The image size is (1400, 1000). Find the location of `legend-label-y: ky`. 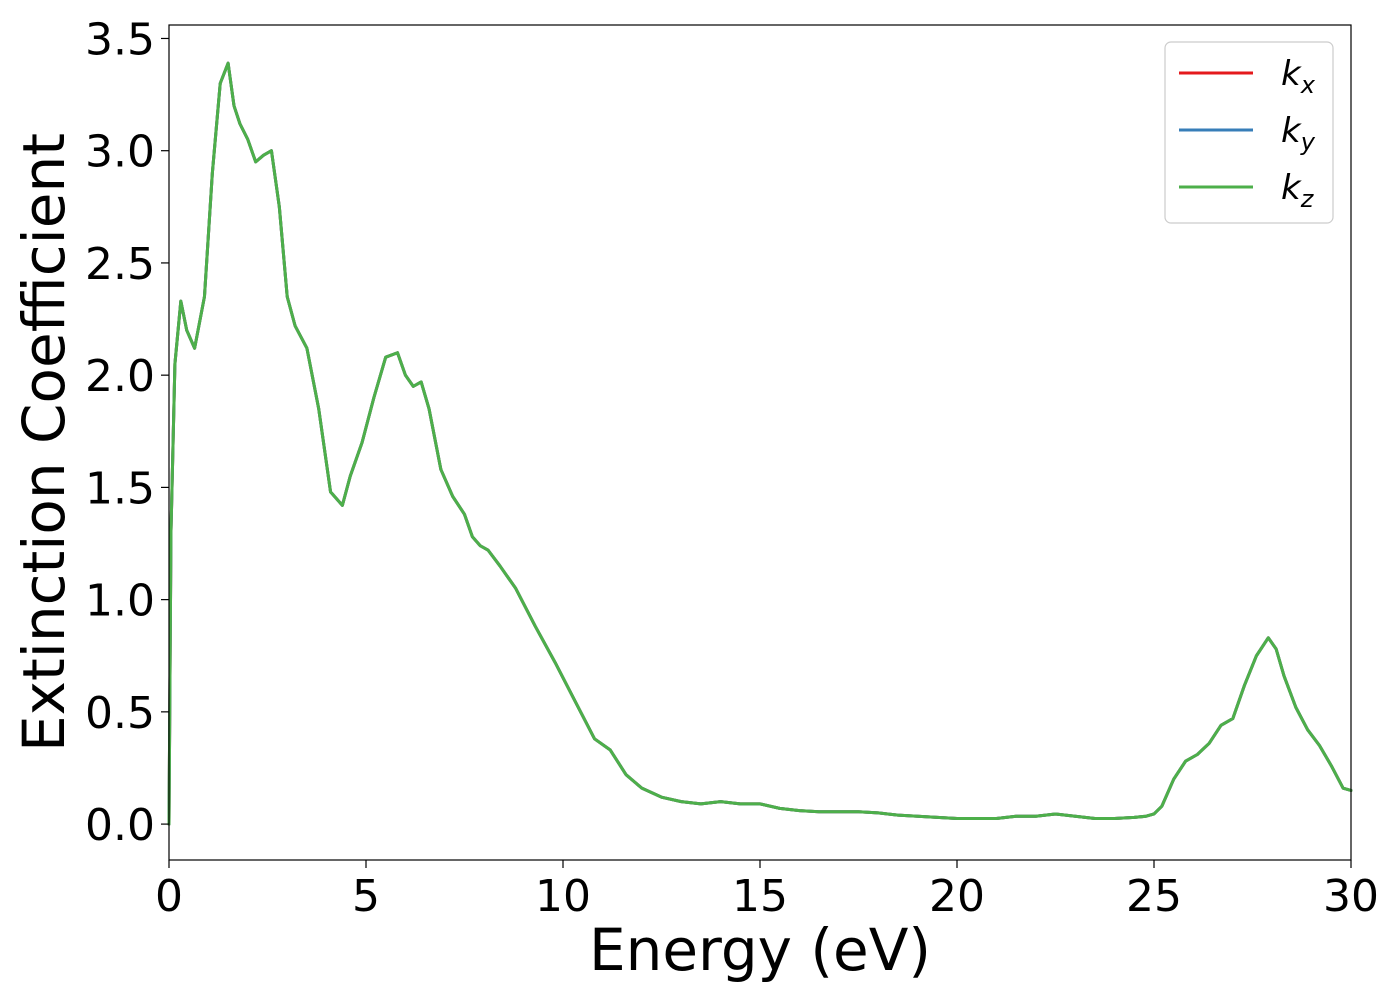

legend-label-y: ky is located at coordinates (1298, 133).